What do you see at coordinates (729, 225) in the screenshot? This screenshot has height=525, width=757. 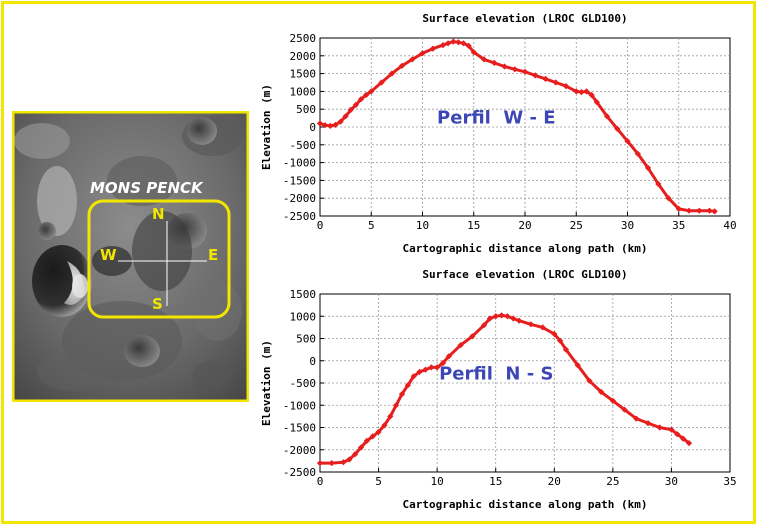 I see `x-tick-label: 40` at bounding box center [729, 225].